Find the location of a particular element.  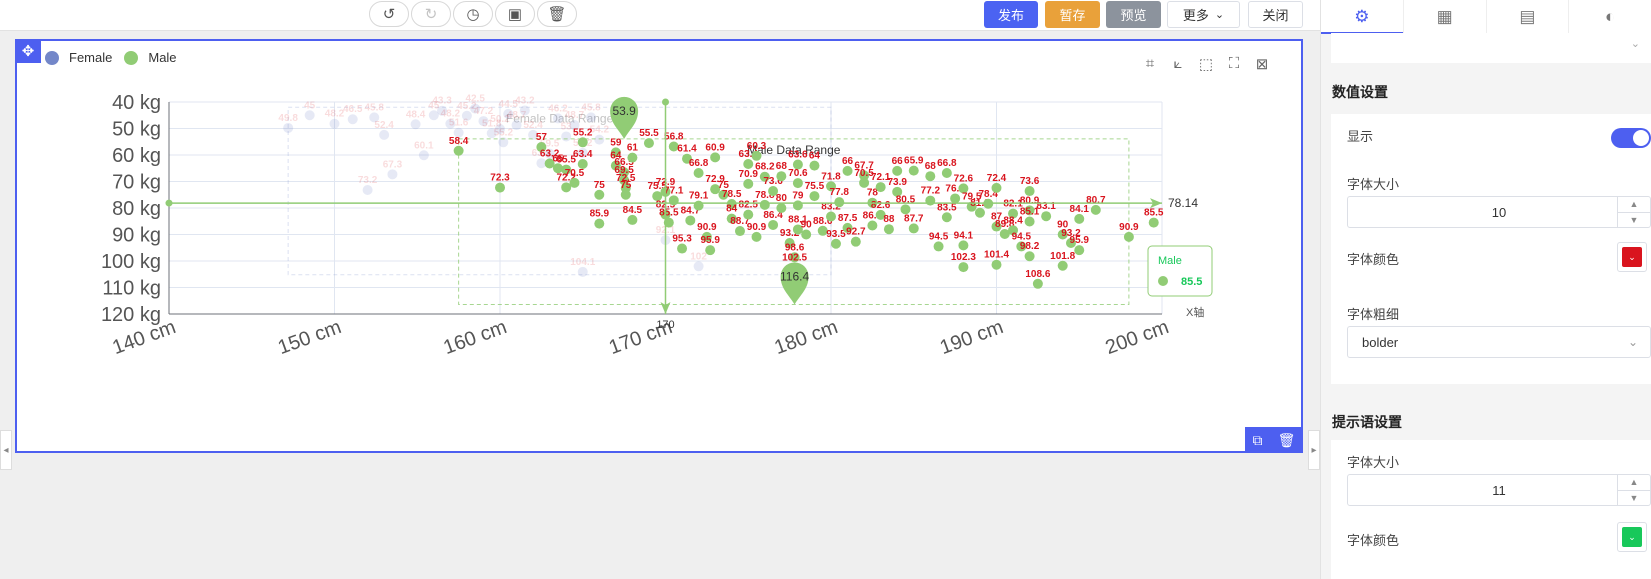

undo-button: ↺ is located at coordinates (389, 14).